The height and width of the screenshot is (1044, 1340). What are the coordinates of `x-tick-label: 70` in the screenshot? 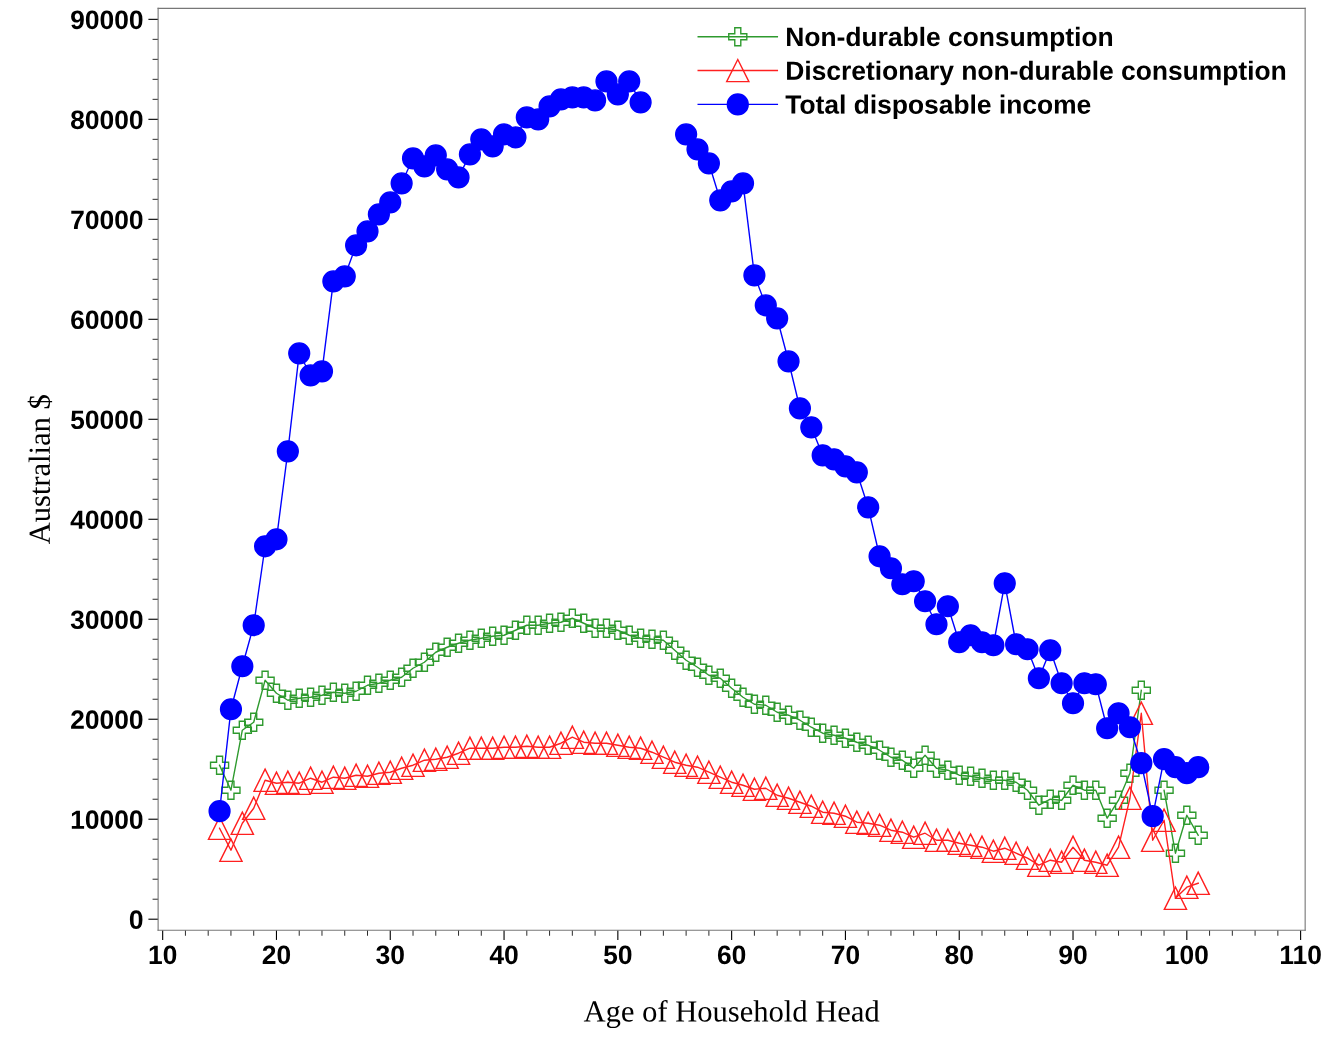 It's located at (845, 955).